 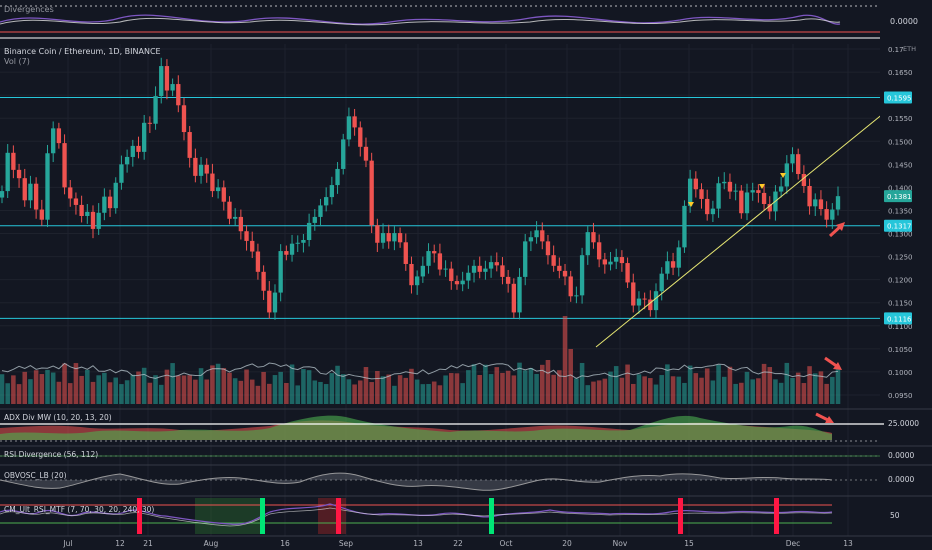 I want to click on price-tick-label: 0.1000, so click(x=900, y=373).